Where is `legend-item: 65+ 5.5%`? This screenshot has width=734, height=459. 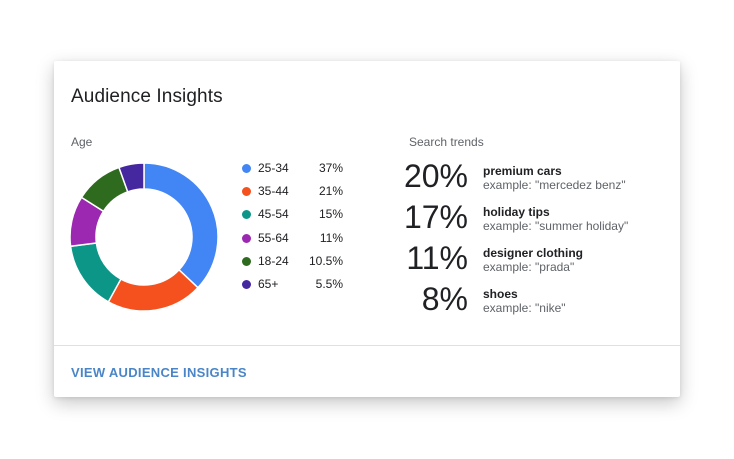 legend-item: 65+ 5.5% is located at coordinates (296, 288).